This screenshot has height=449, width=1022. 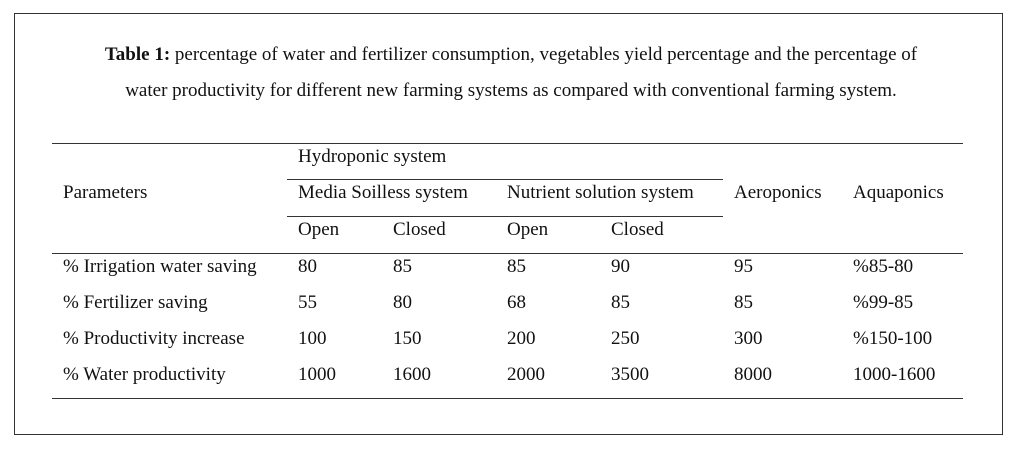 What do you see at coordinates (778, 192) in the screenshot?
I see `header-aeroponics: Aeroponics` at bounding box center [778, 192].